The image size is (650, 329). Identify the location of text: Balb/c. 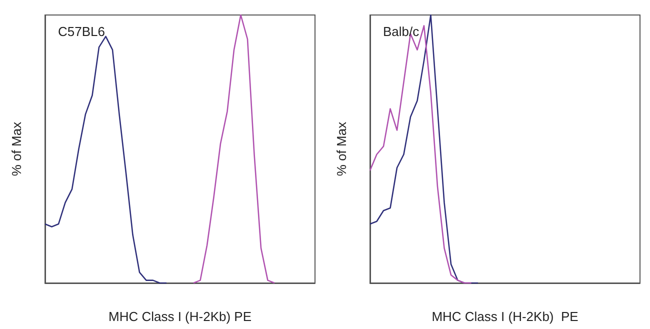
(401, 31).